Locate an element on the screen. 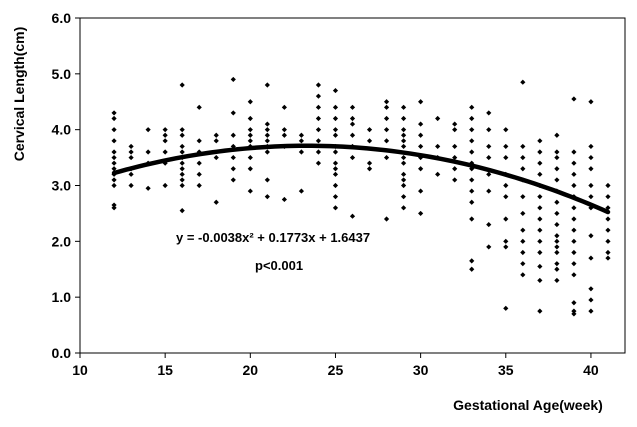 The height and width of the screenshot is (427, 637). y-tick-label: 2.0 is located at coordinates (62, 241).